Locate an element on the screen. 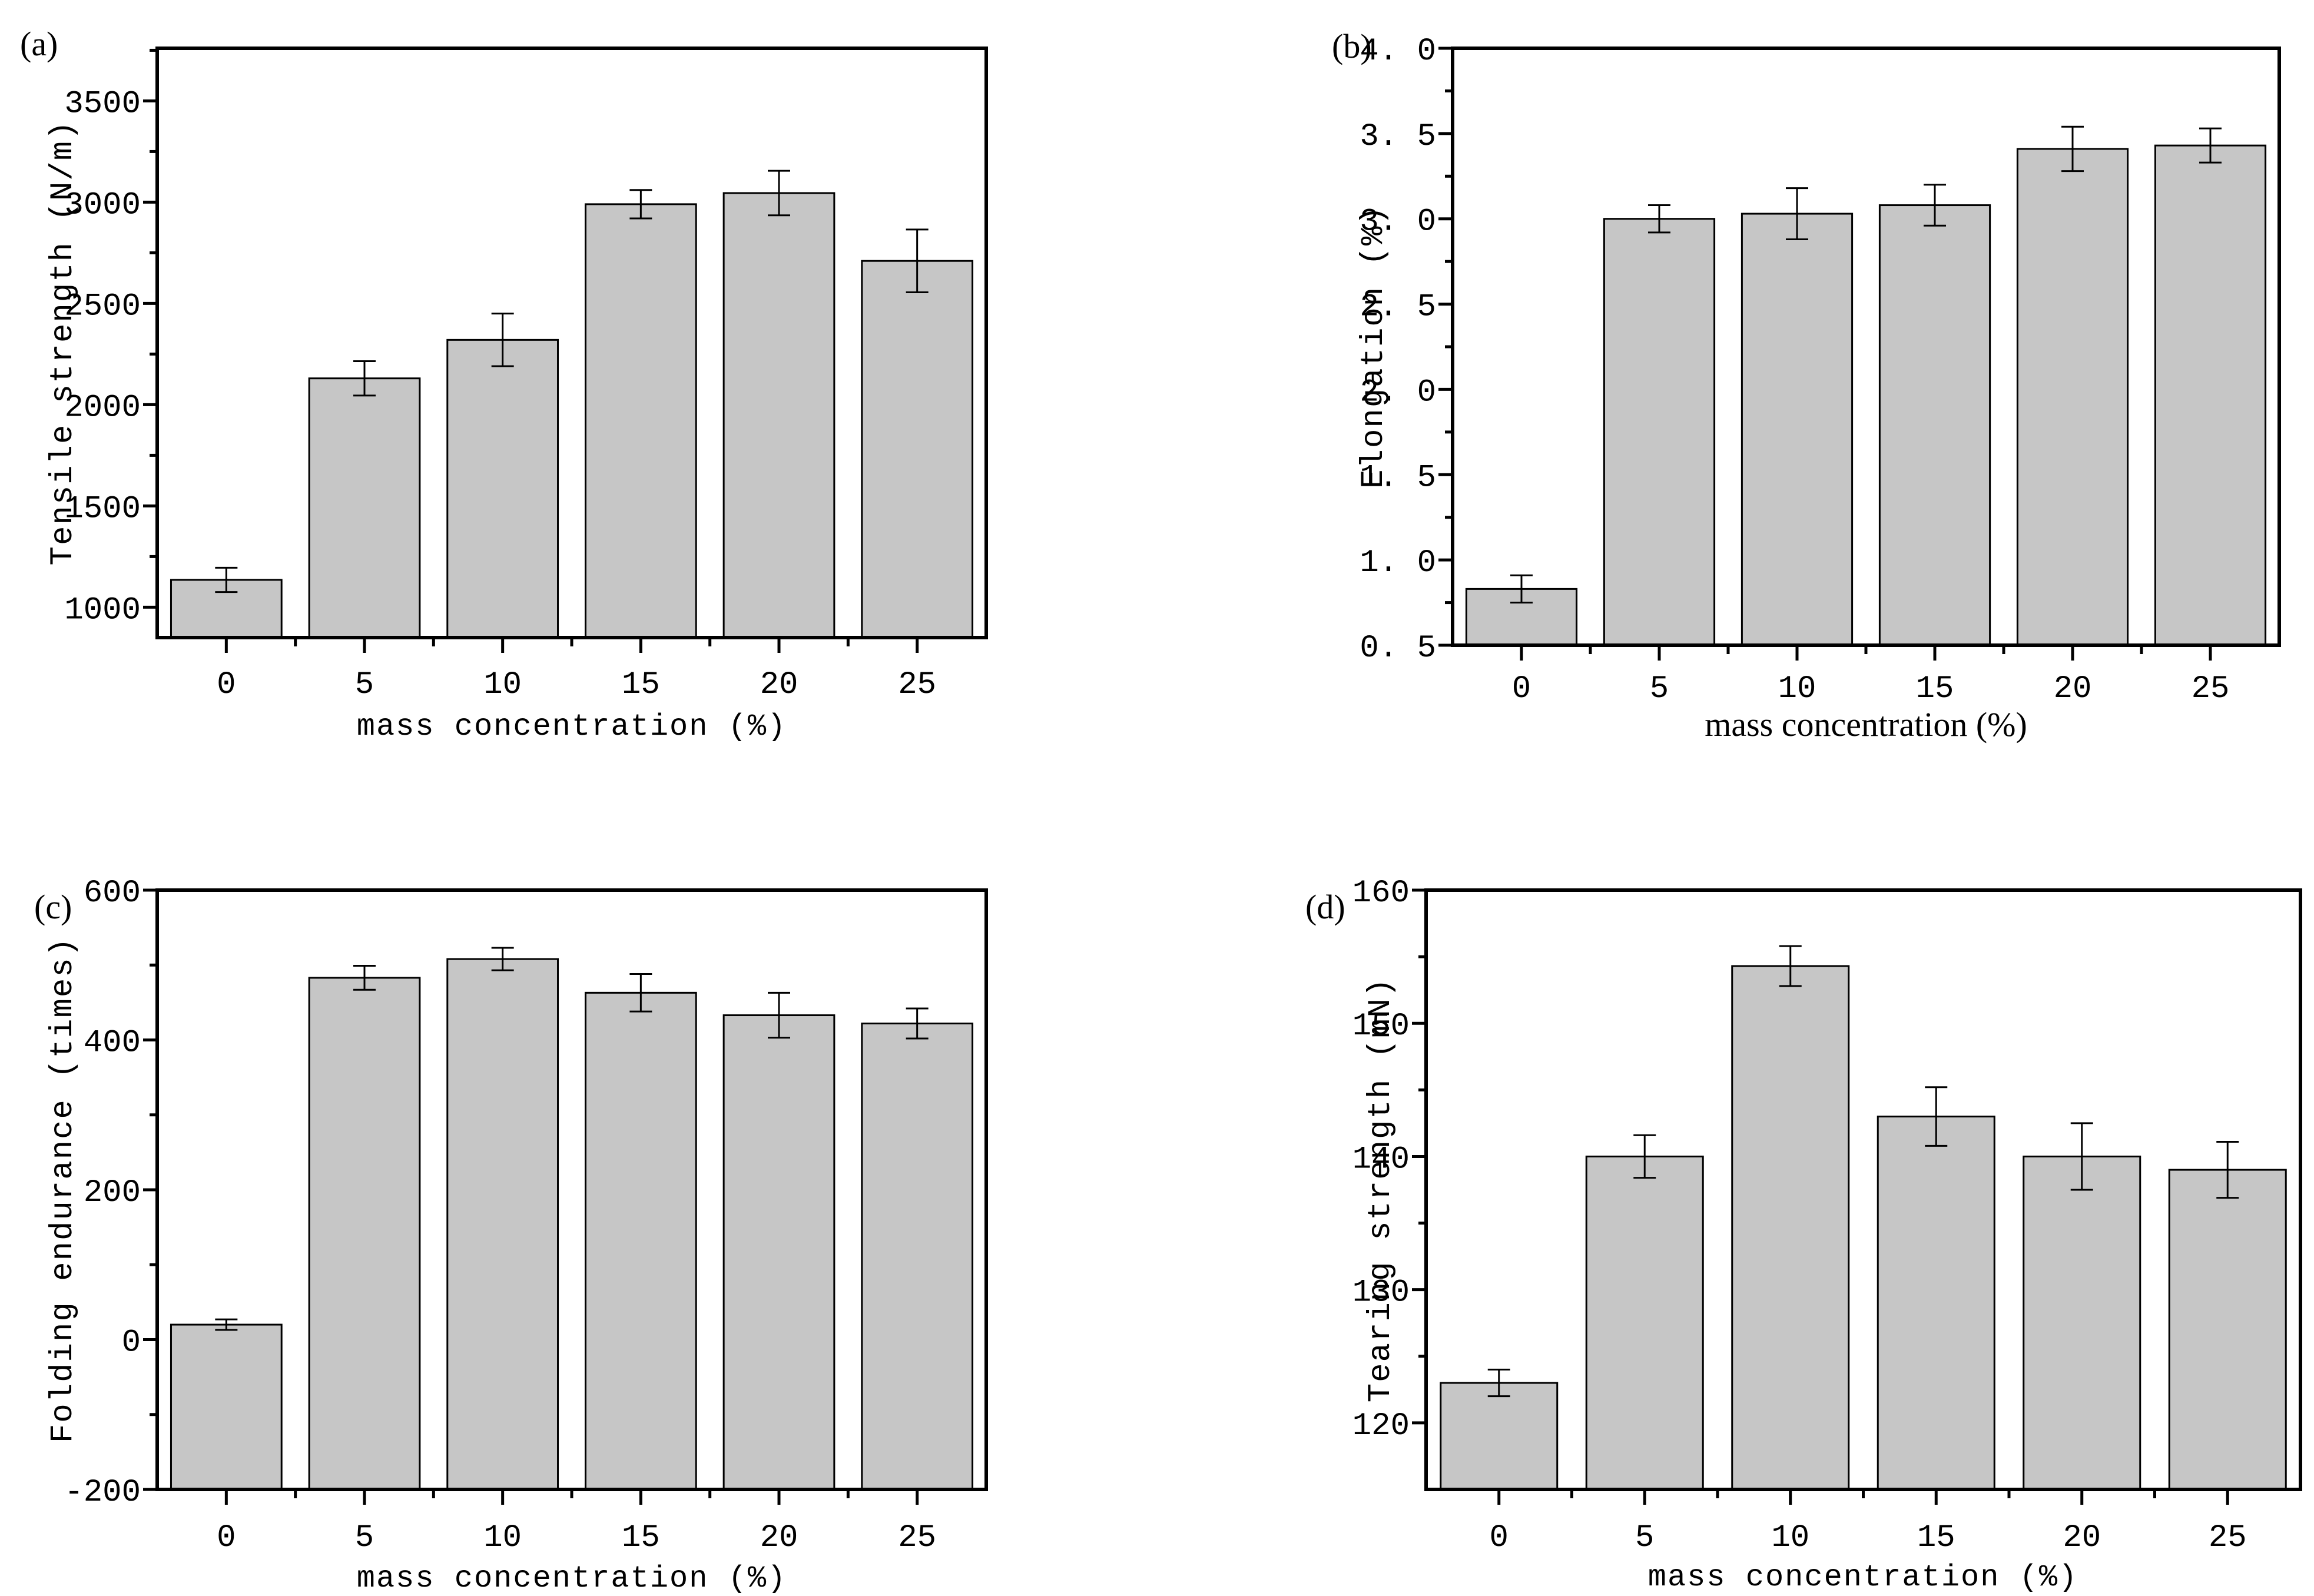 Image resolution: width=2314 pixels, height=1596 pixels. y-tick-label: 150 is located at coordinates (1381, 1026).